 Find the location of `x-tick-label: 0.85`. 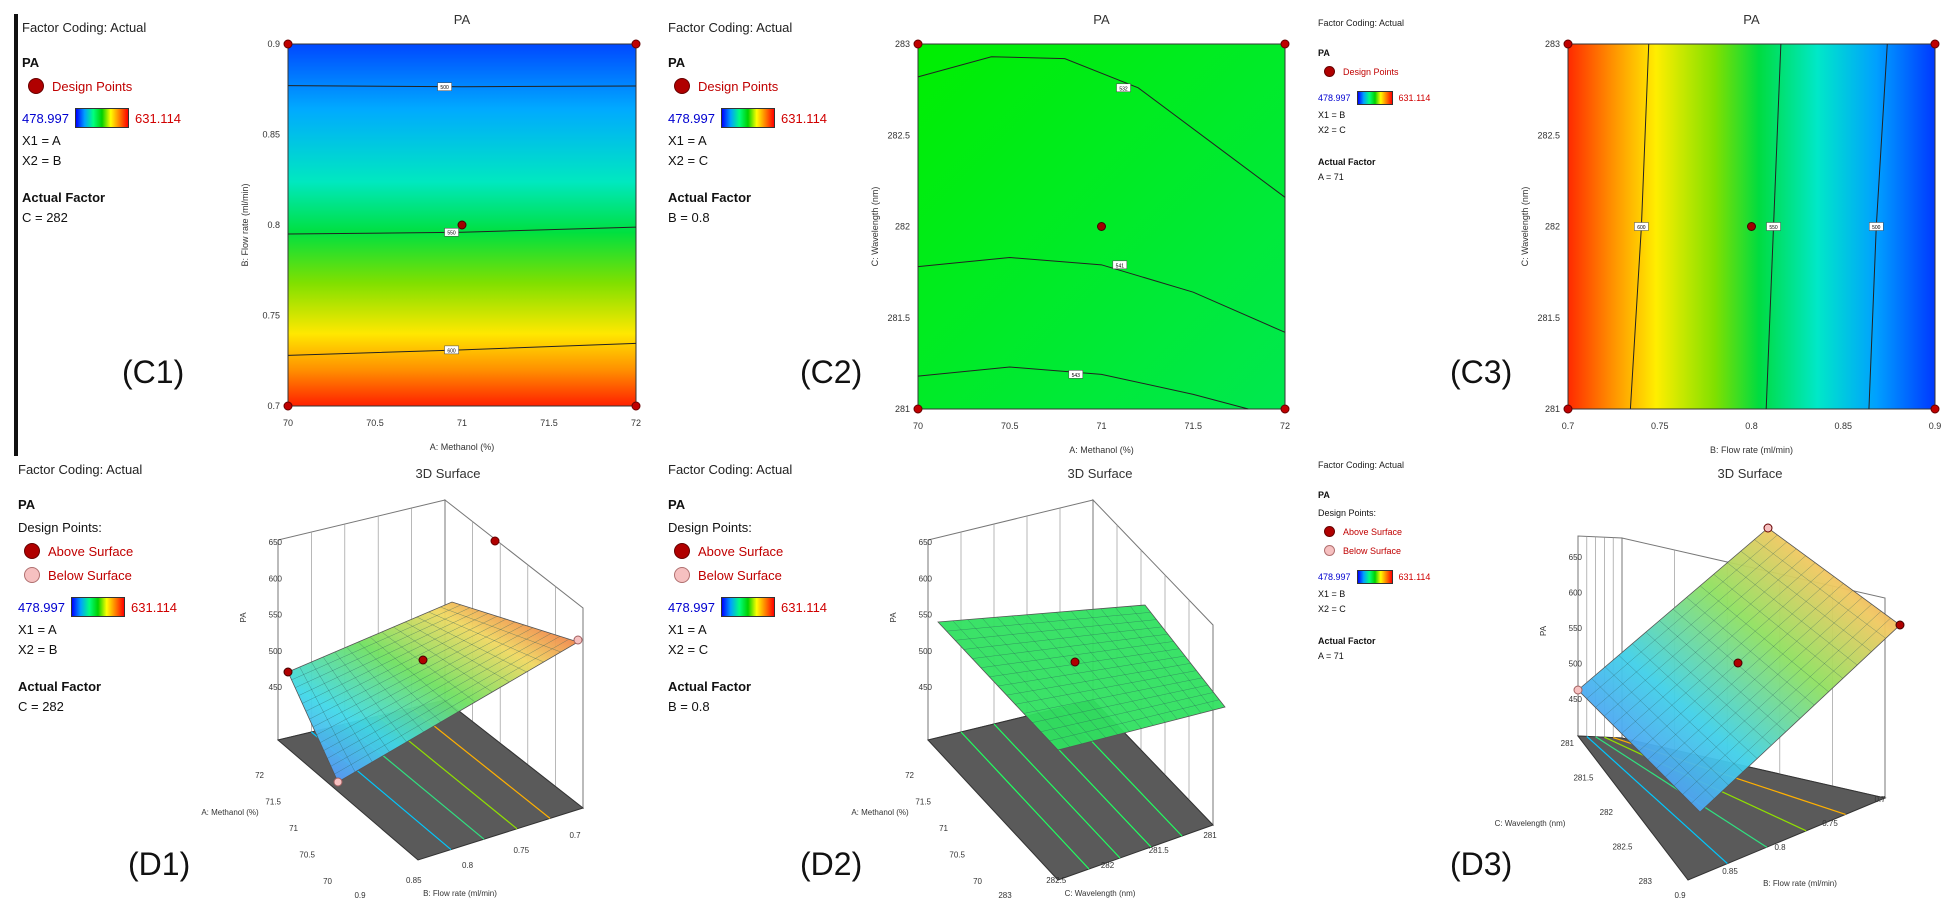

x-tick-label: 0.85 is located at coordinates (1843, 426).